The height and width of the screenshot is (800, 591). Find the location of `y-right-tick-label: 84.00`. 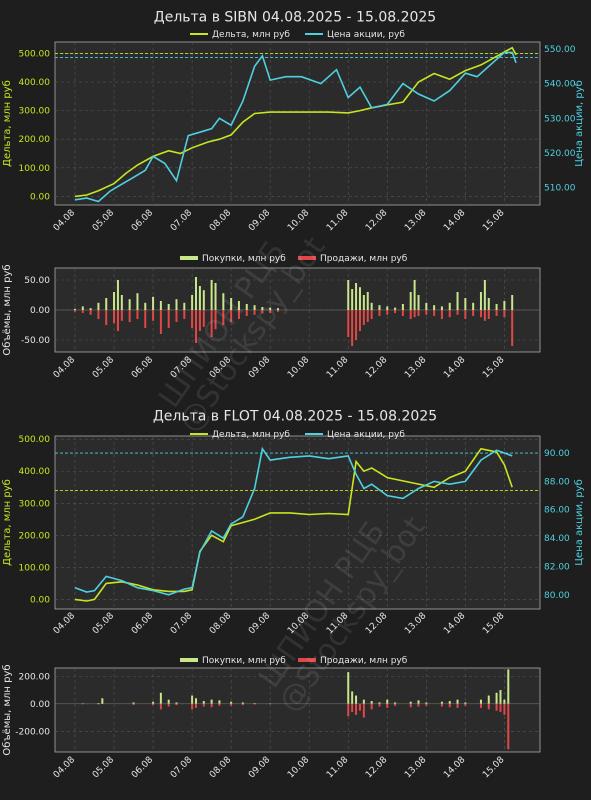

y-right-tick-label: 84.00 is located at coordinates (557, 539).